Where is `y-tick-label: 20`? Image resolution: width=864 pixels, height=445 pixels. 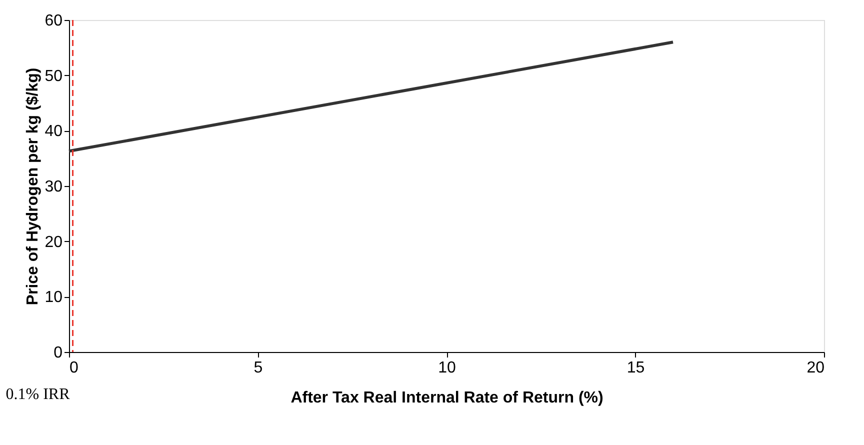
y-tick-label: 20 is located at coordinates (53, 242).